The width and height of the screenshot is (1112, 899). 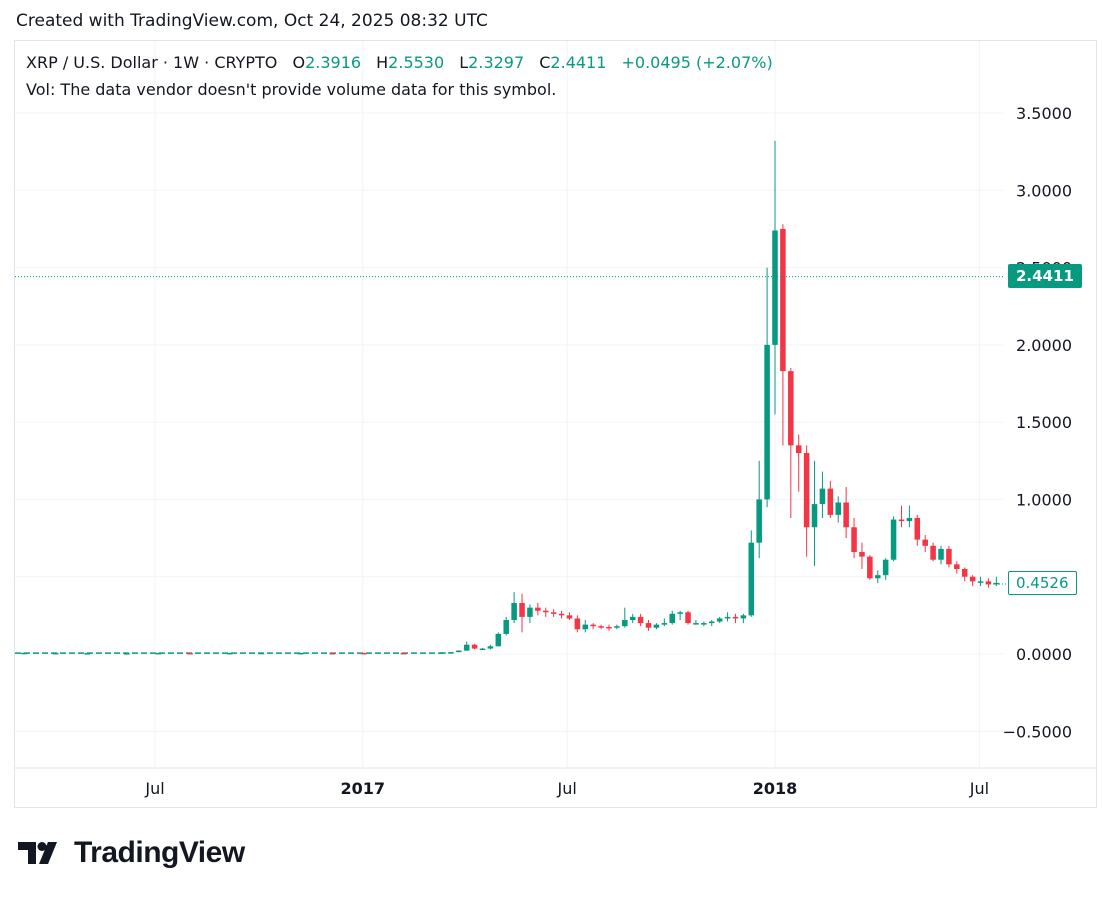 What do you see at coordinates (1044, 345) in the screenshot?
I see `y-tick-label: 2.0000` at bounding box center [1044, 345].